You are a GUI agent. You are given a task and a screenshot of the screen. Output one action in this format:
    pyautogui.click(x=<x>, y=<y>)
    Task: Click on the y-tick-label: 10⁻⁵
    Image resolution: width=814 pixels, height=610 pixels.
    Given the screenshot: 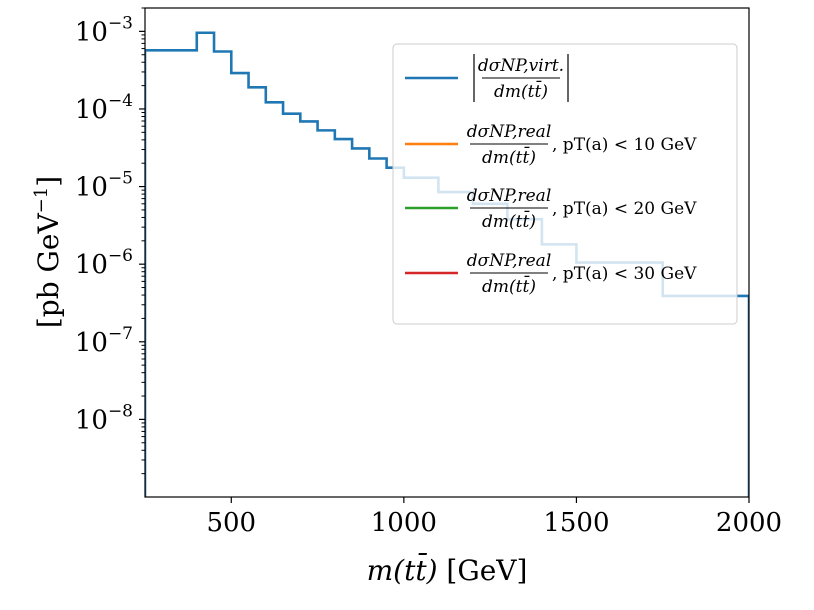 What is the action you would take?
    pyautogui.click(x=104, y=186)
    